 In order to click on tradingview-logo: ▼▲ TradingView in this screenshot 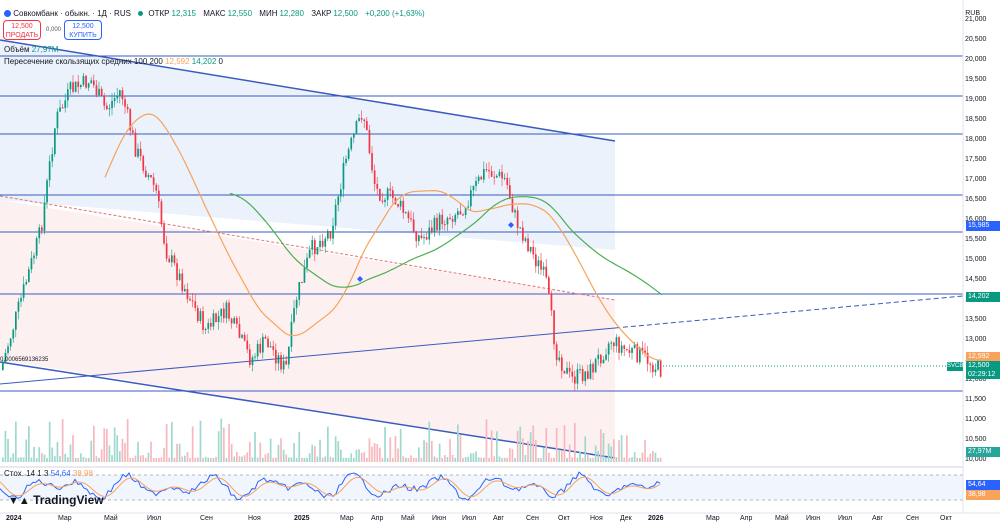, I will do `click(56, 500)`.